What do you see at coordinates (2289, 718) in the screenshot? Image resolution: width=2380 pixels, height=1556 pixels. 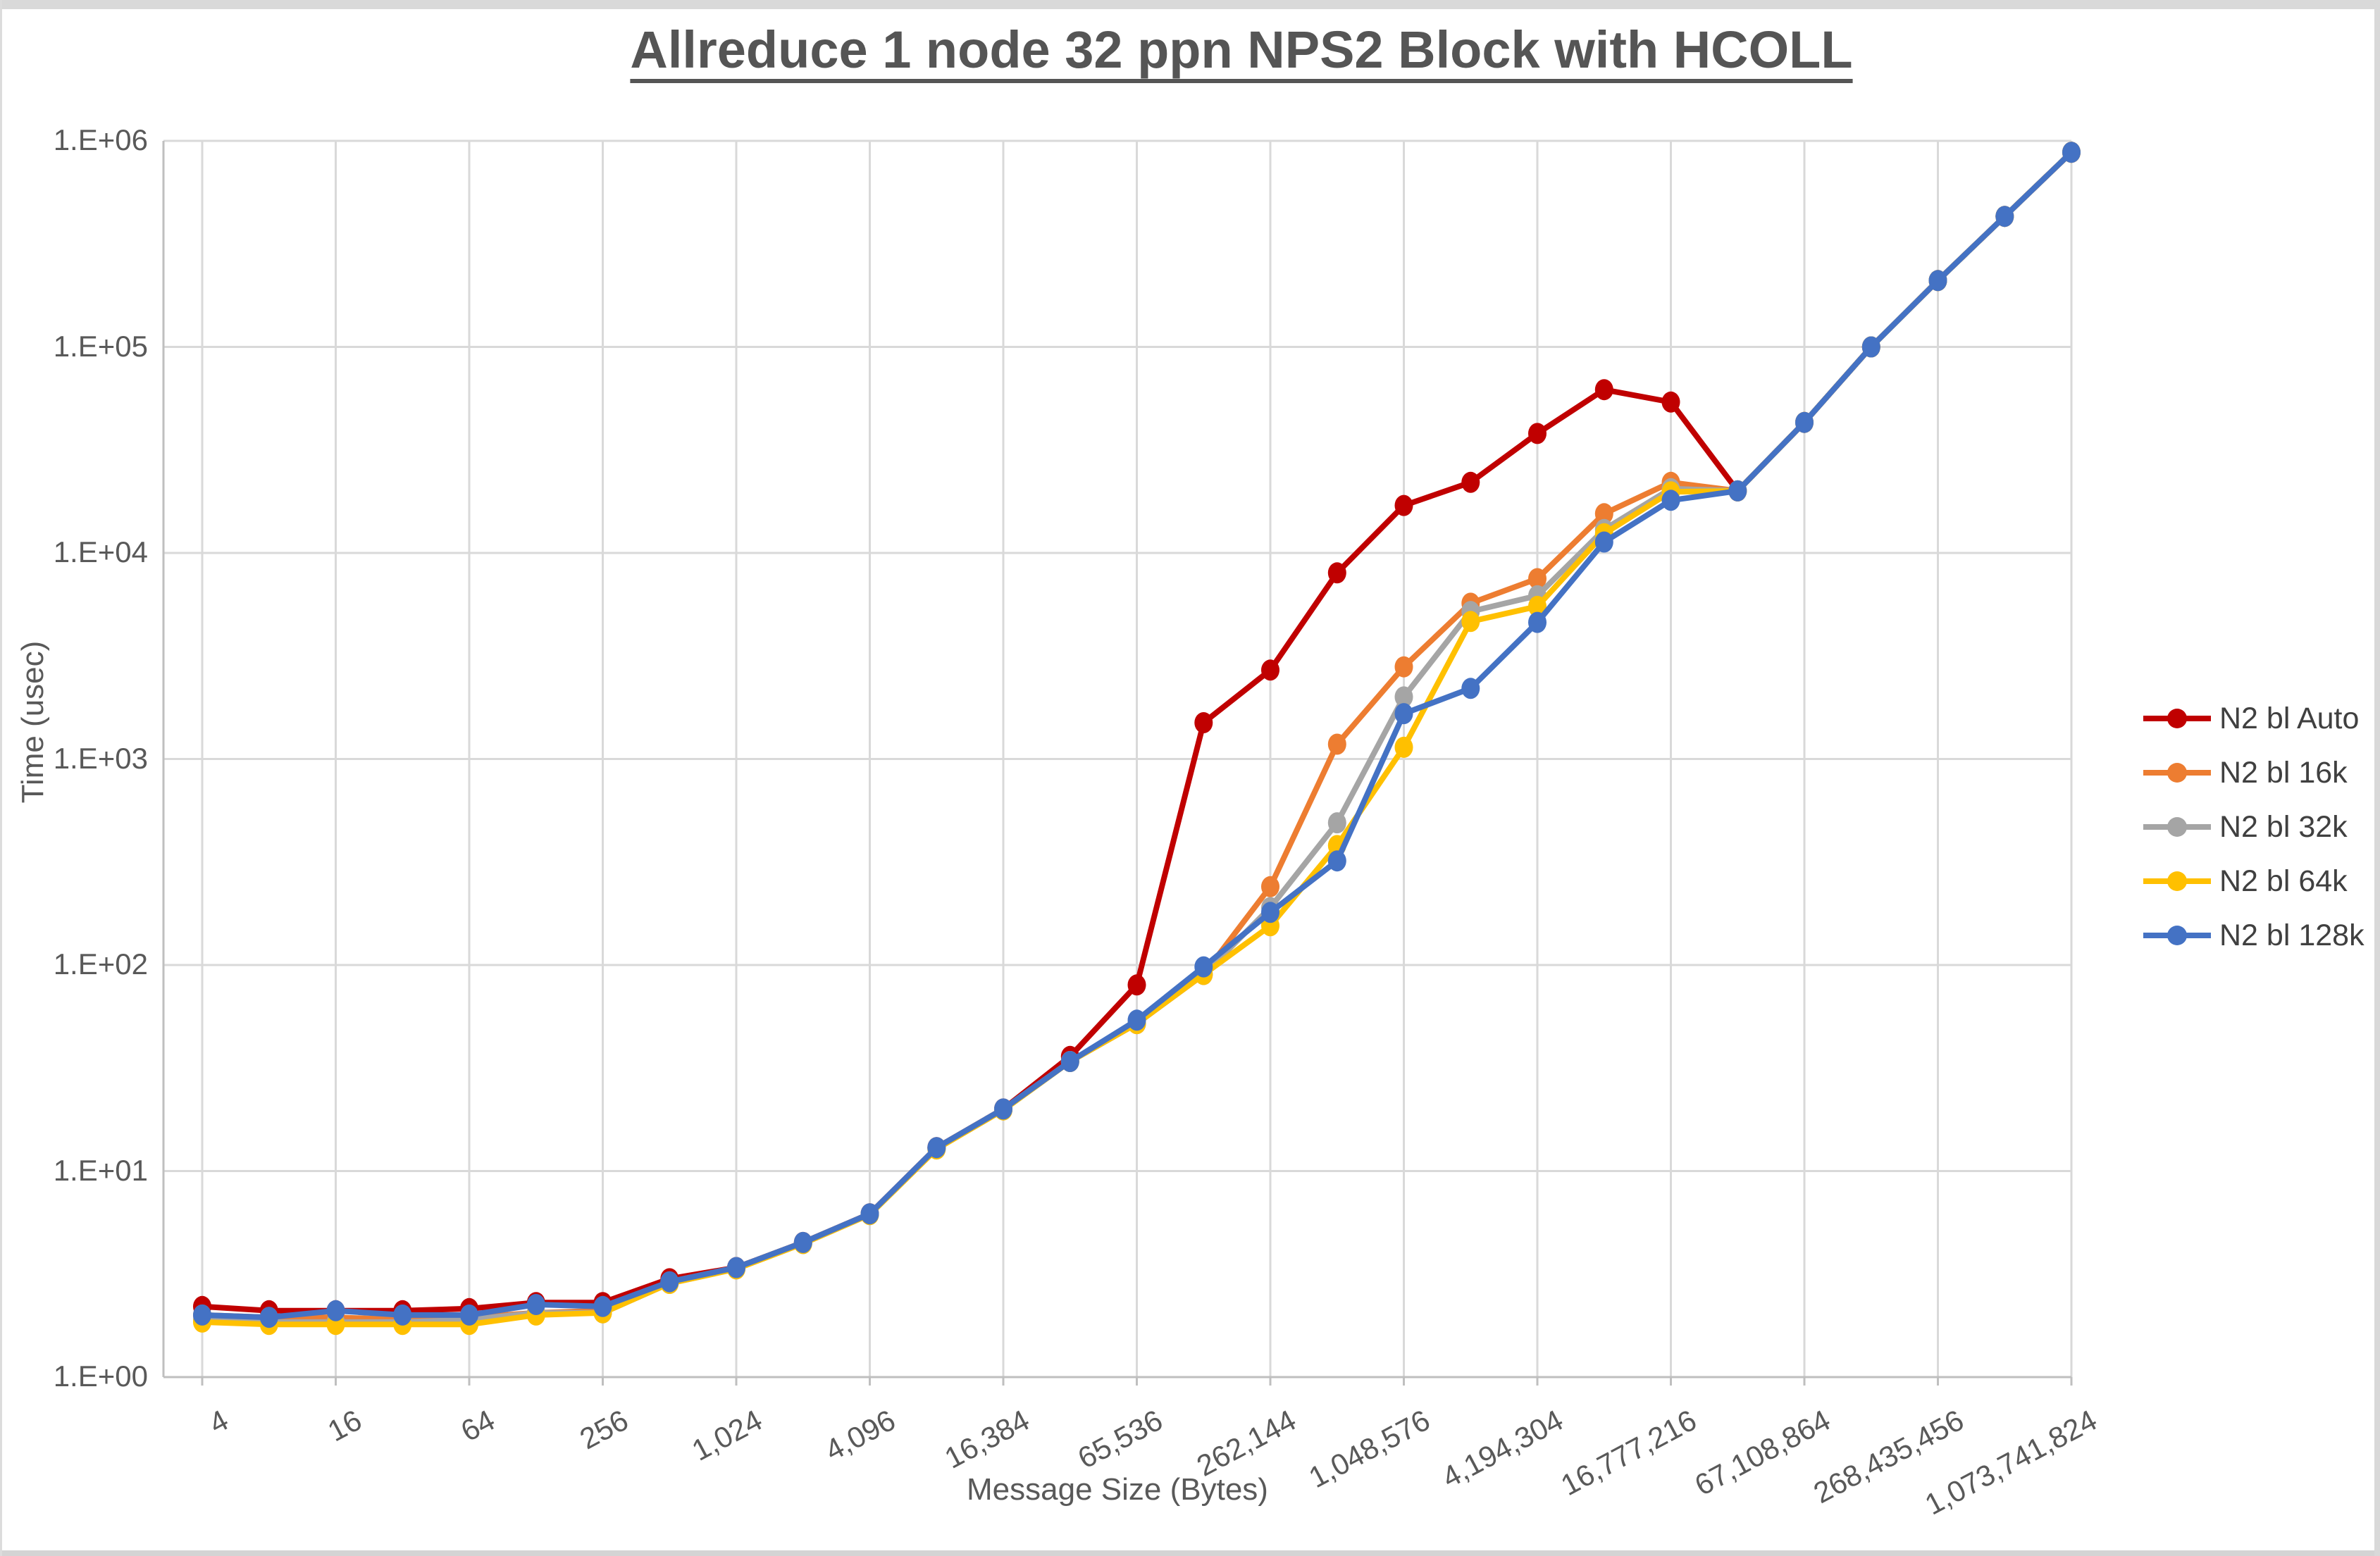 I see `legend-label: N2 bl Auto` at bounding box center [2289, 718].